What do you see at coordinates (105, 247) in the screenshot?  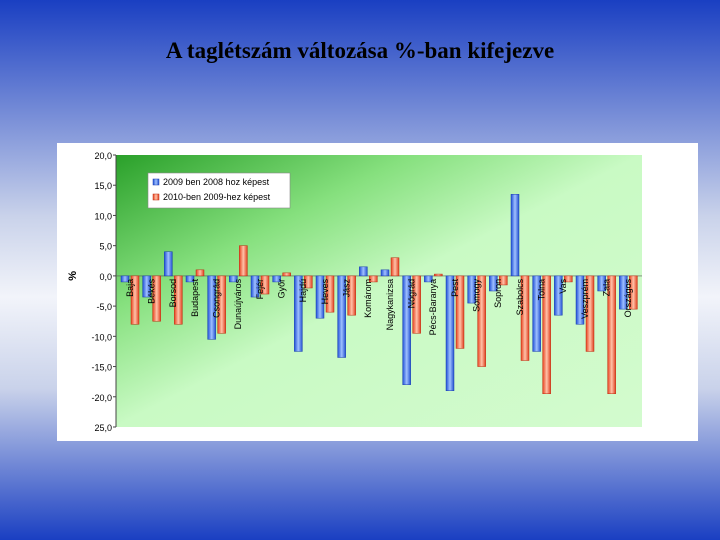 I see `y-tick-label: 5,0` at bounding box center [105, 247].